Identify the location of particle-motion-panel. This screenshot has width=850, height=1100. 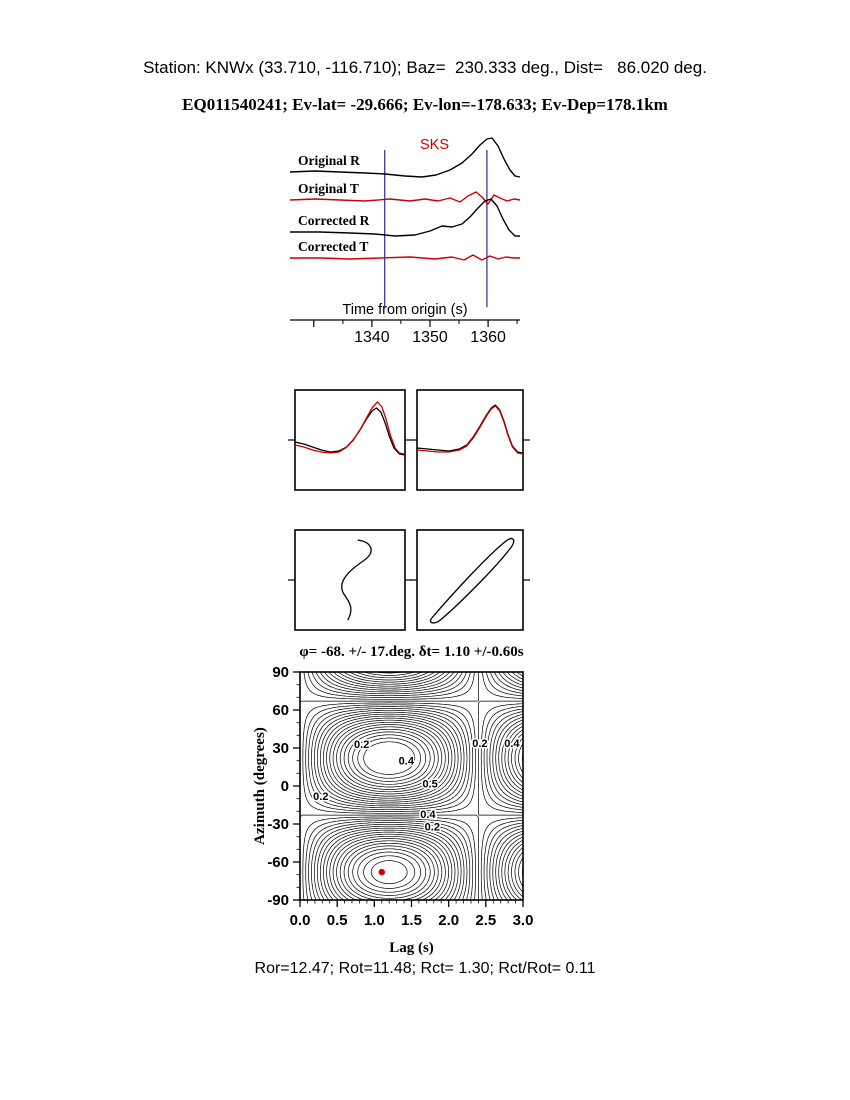
(409, 580).